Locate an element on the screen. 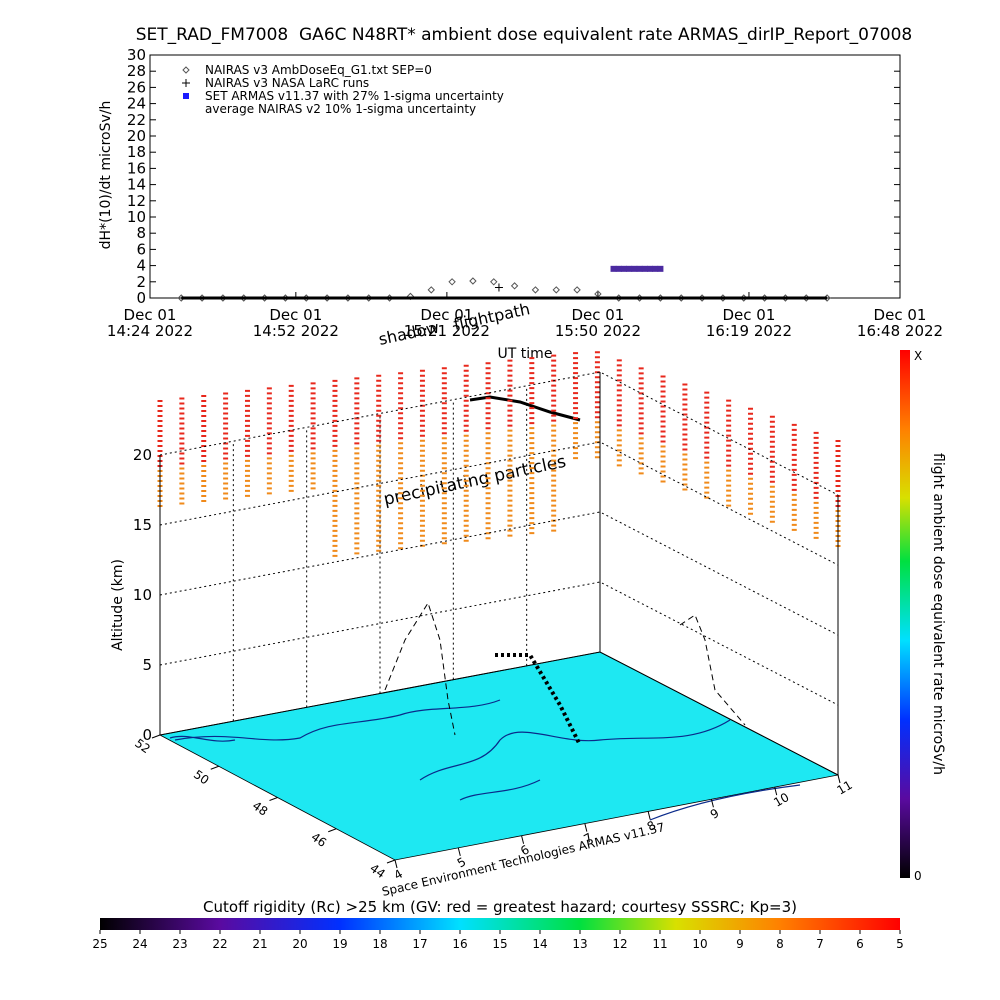  y-tick-label: 46 is located at coordinates (319, 840).